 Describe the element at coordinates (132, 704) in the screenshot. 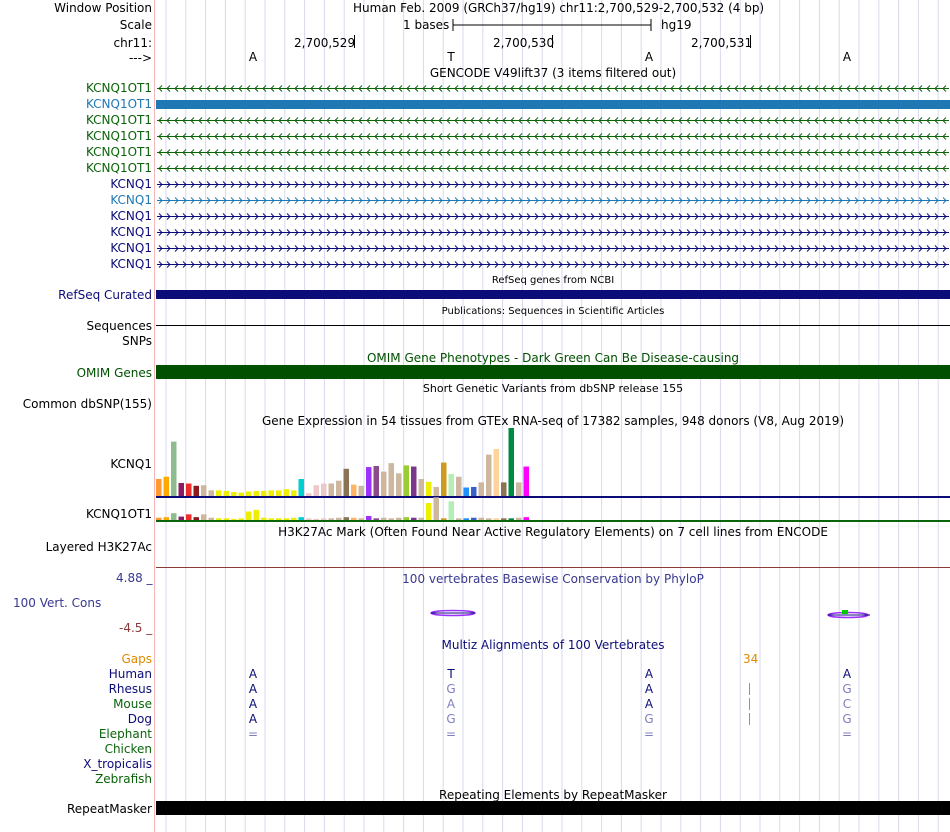

I see `multiz-species-label: Mouse` at that location.